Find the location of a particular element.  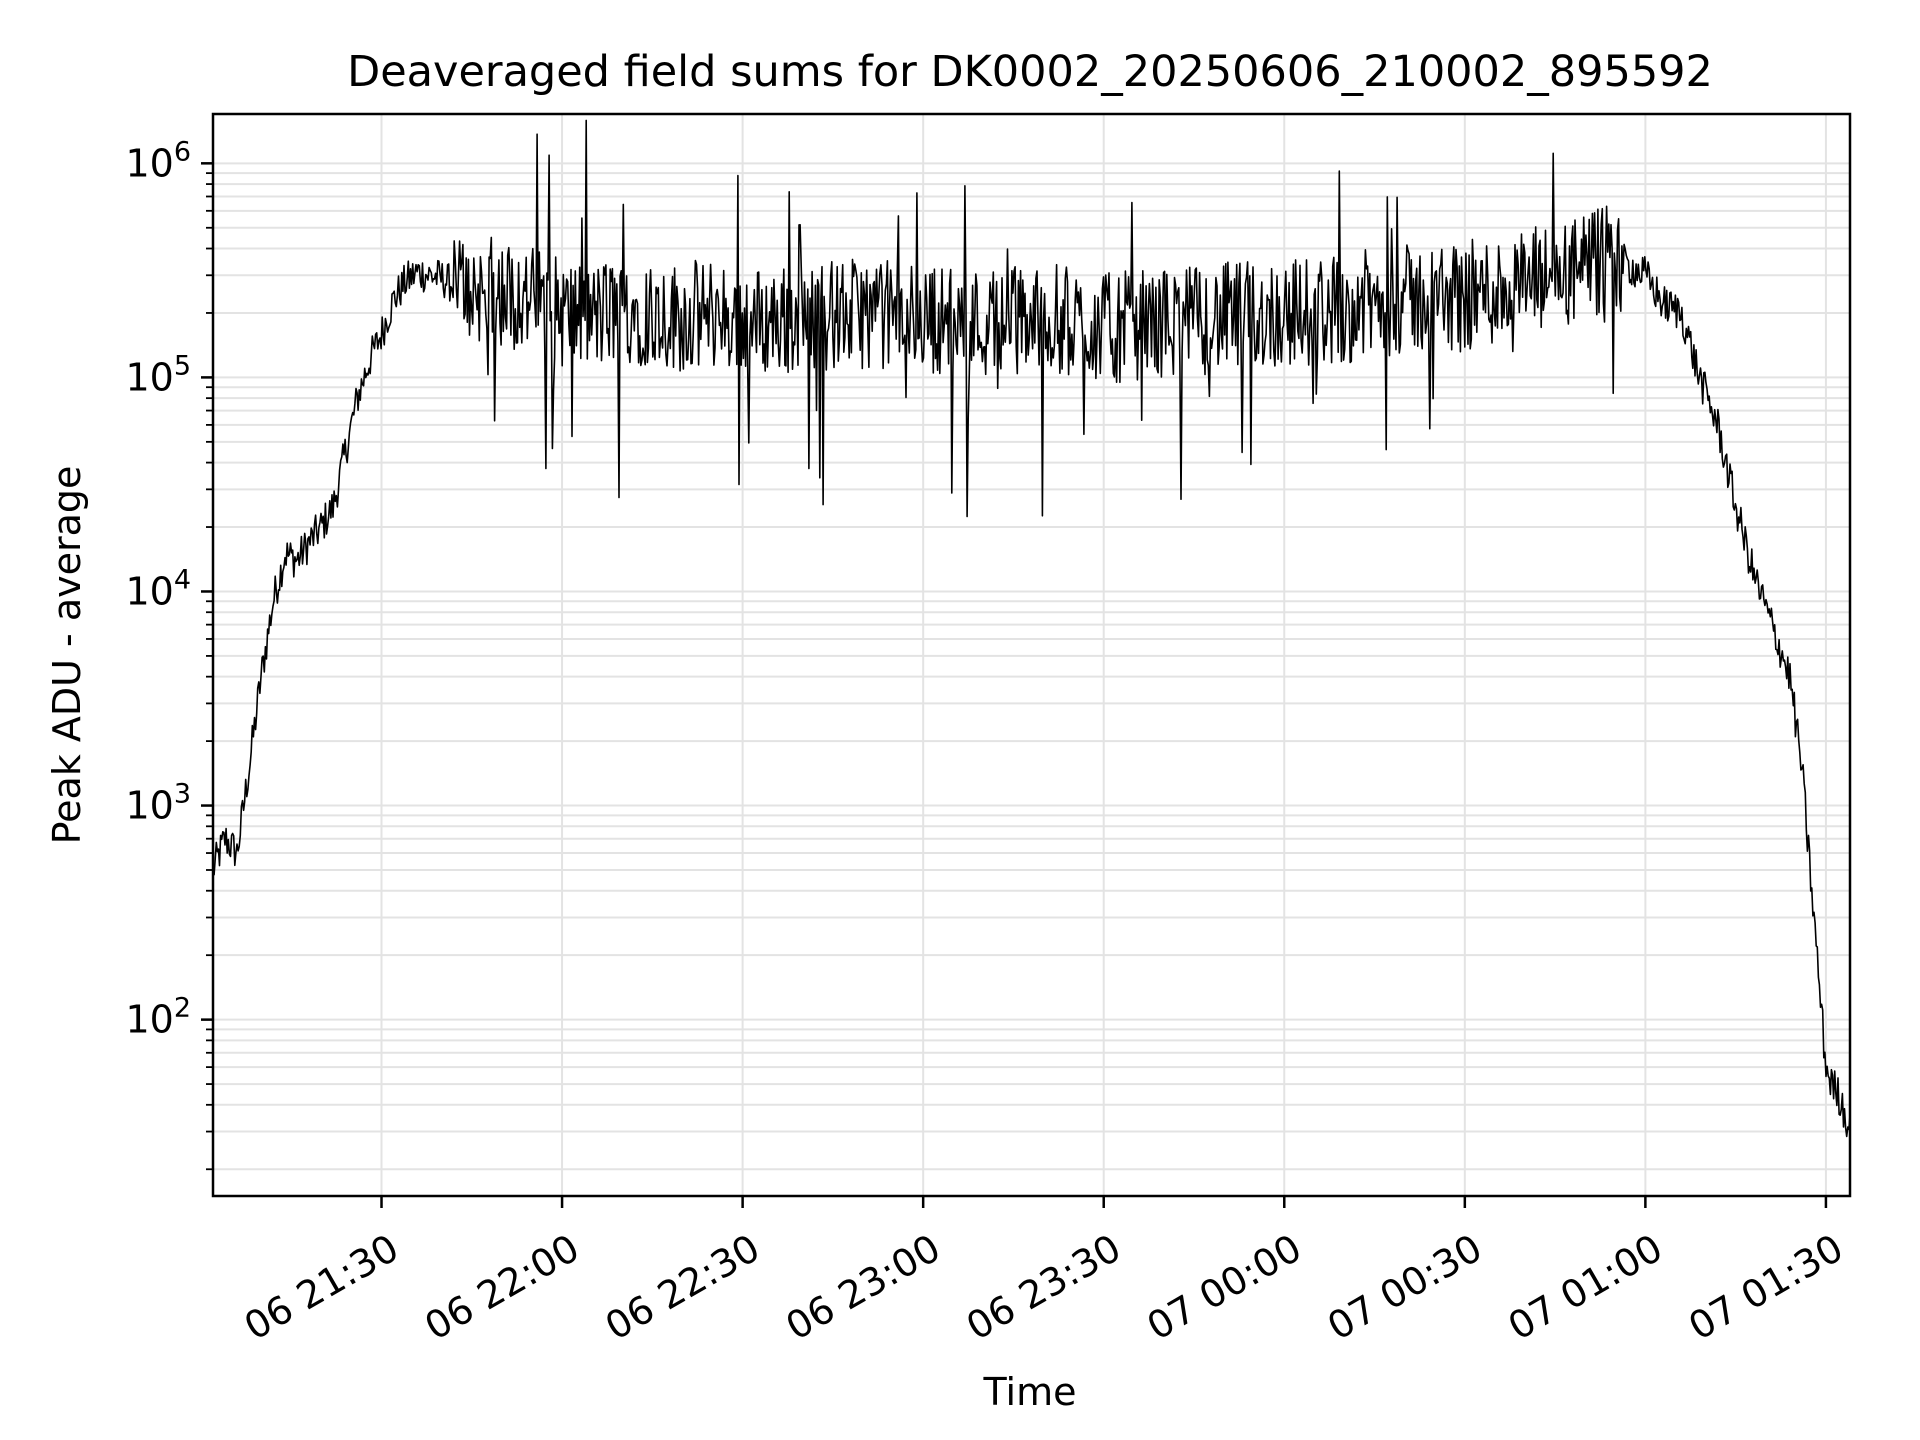

x-tick-label: 07 00:00 is located at coordinates (1224, 1287).